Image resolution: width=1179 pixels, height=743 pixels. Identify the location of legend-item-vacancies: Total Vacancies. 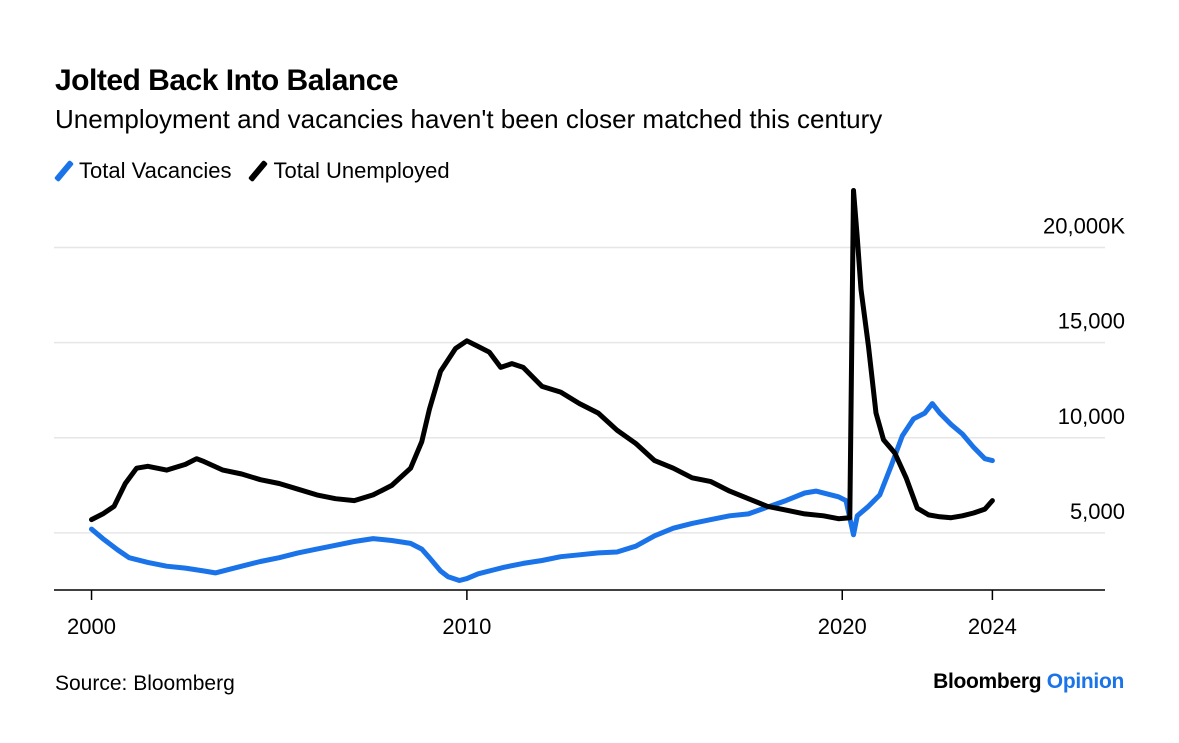
(142, 171).